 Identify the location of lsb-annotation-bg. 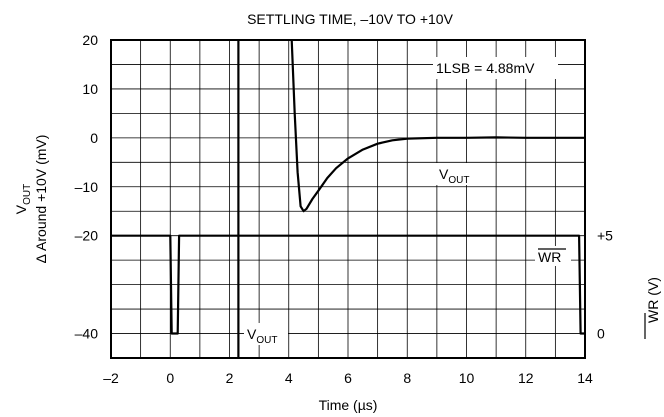
(495, 68).